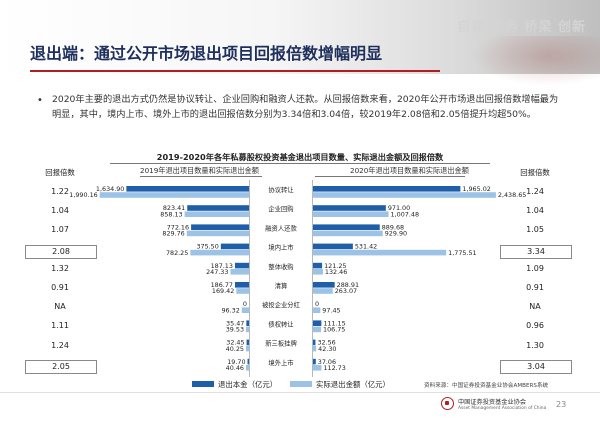 This screenshot has width=600, height=423. I want to click on data-label-2020-actual: 97.45, so click(331, 310).